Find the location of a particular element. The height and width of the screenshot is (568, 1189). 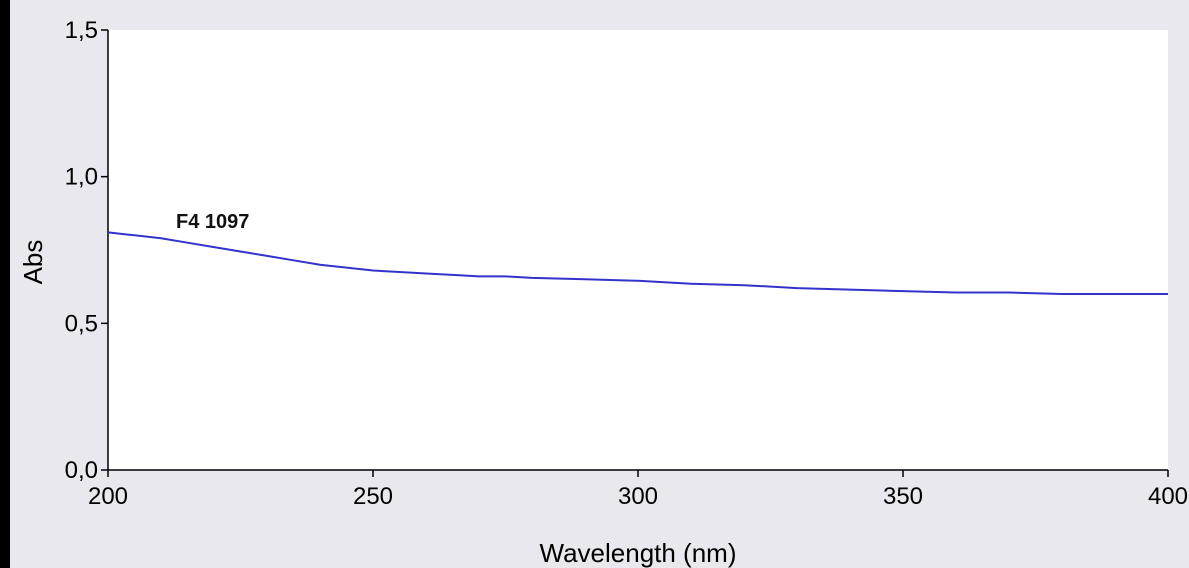

series-annotation: F4 1097 is located at coordinates (212, 222).